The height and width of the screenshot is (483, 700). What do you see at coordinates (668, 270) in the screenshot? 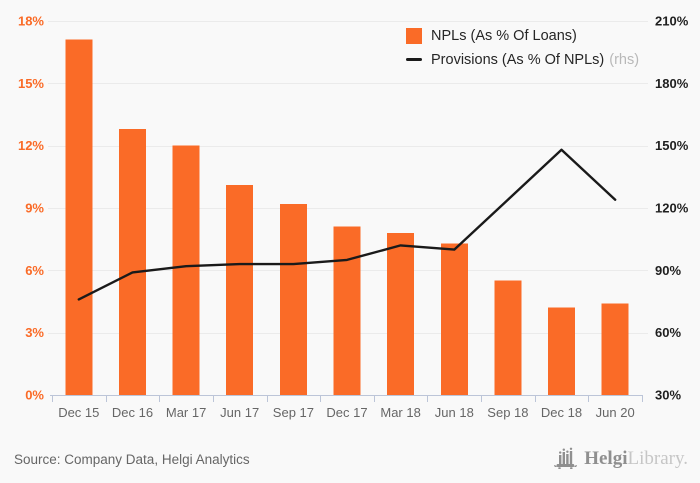
I see `right-axis-label: 90%` at bounding box center [668, 270].